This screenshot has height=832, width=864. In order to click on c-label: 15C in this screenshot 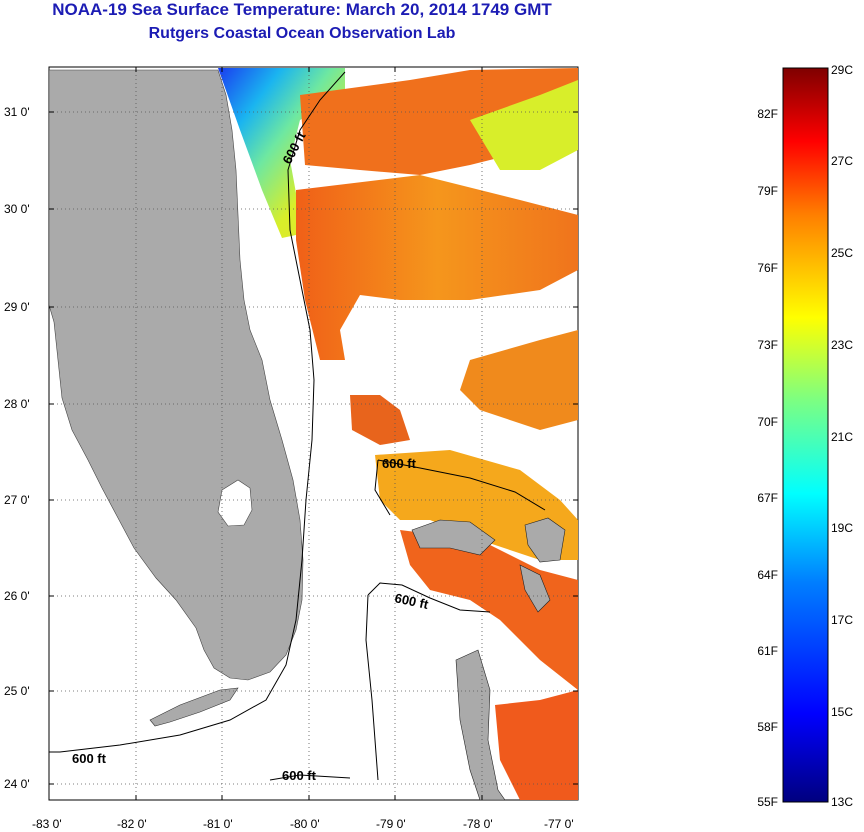, I will do `click(842, 712)`.